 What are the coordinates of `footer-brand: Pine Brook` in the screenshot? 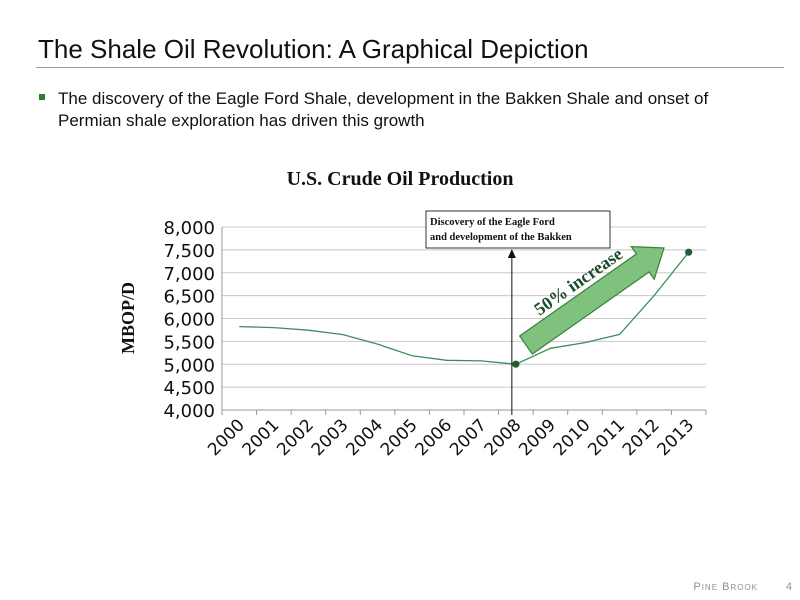 It's located at (725, 587).